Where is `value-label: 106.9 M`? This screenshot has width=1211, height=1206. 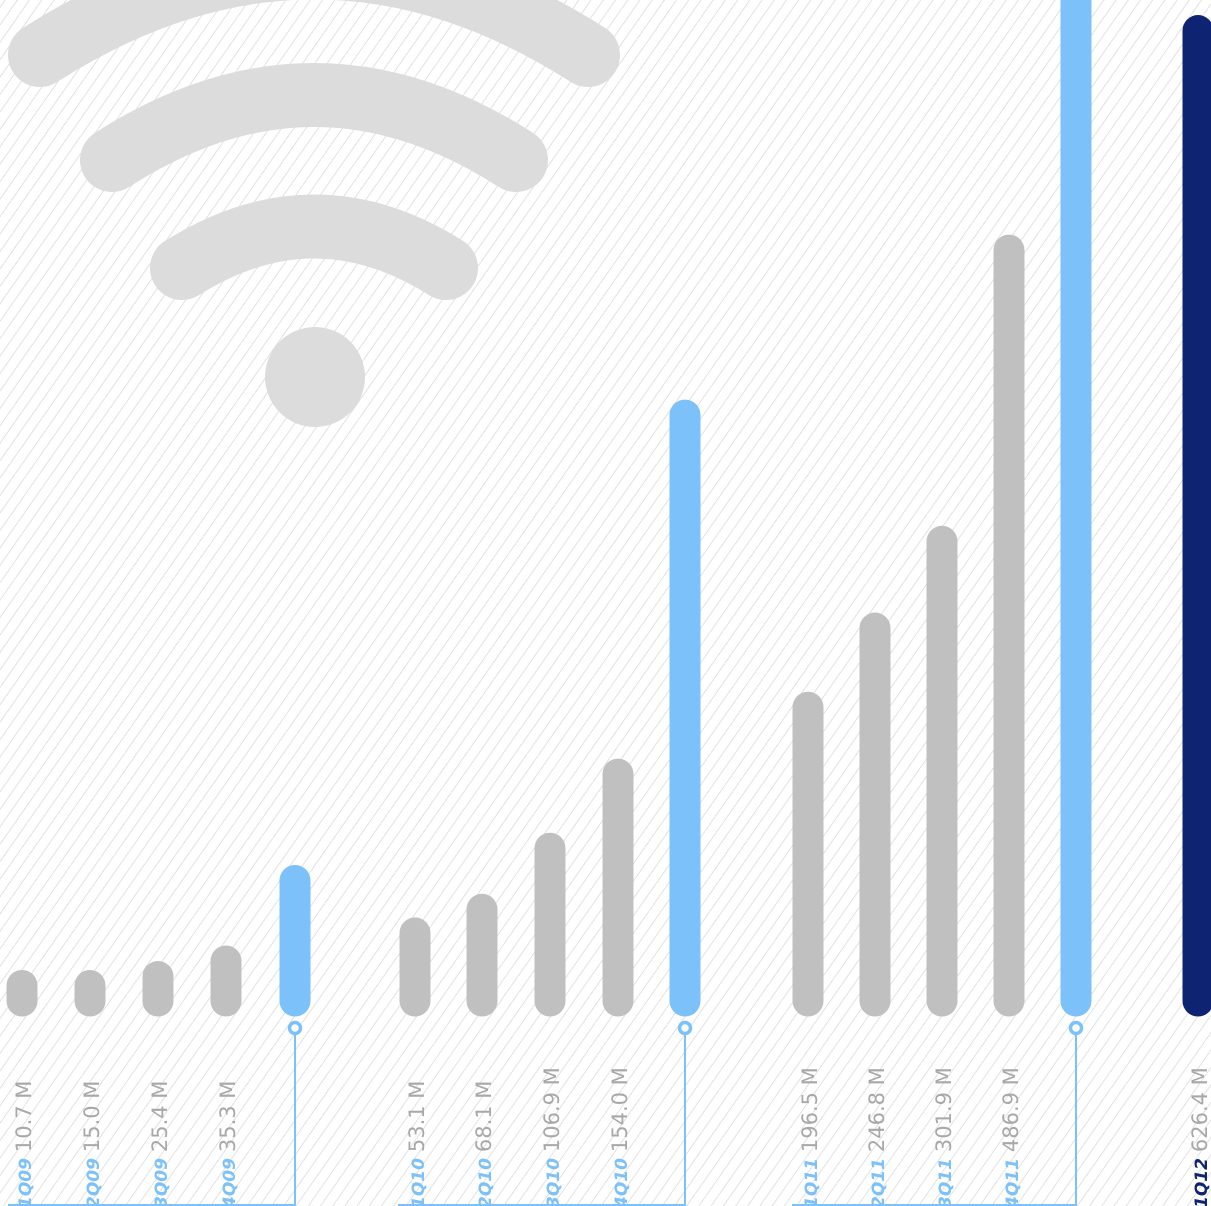 value-label: 106.9 M is located at coordinates (552, 1109).